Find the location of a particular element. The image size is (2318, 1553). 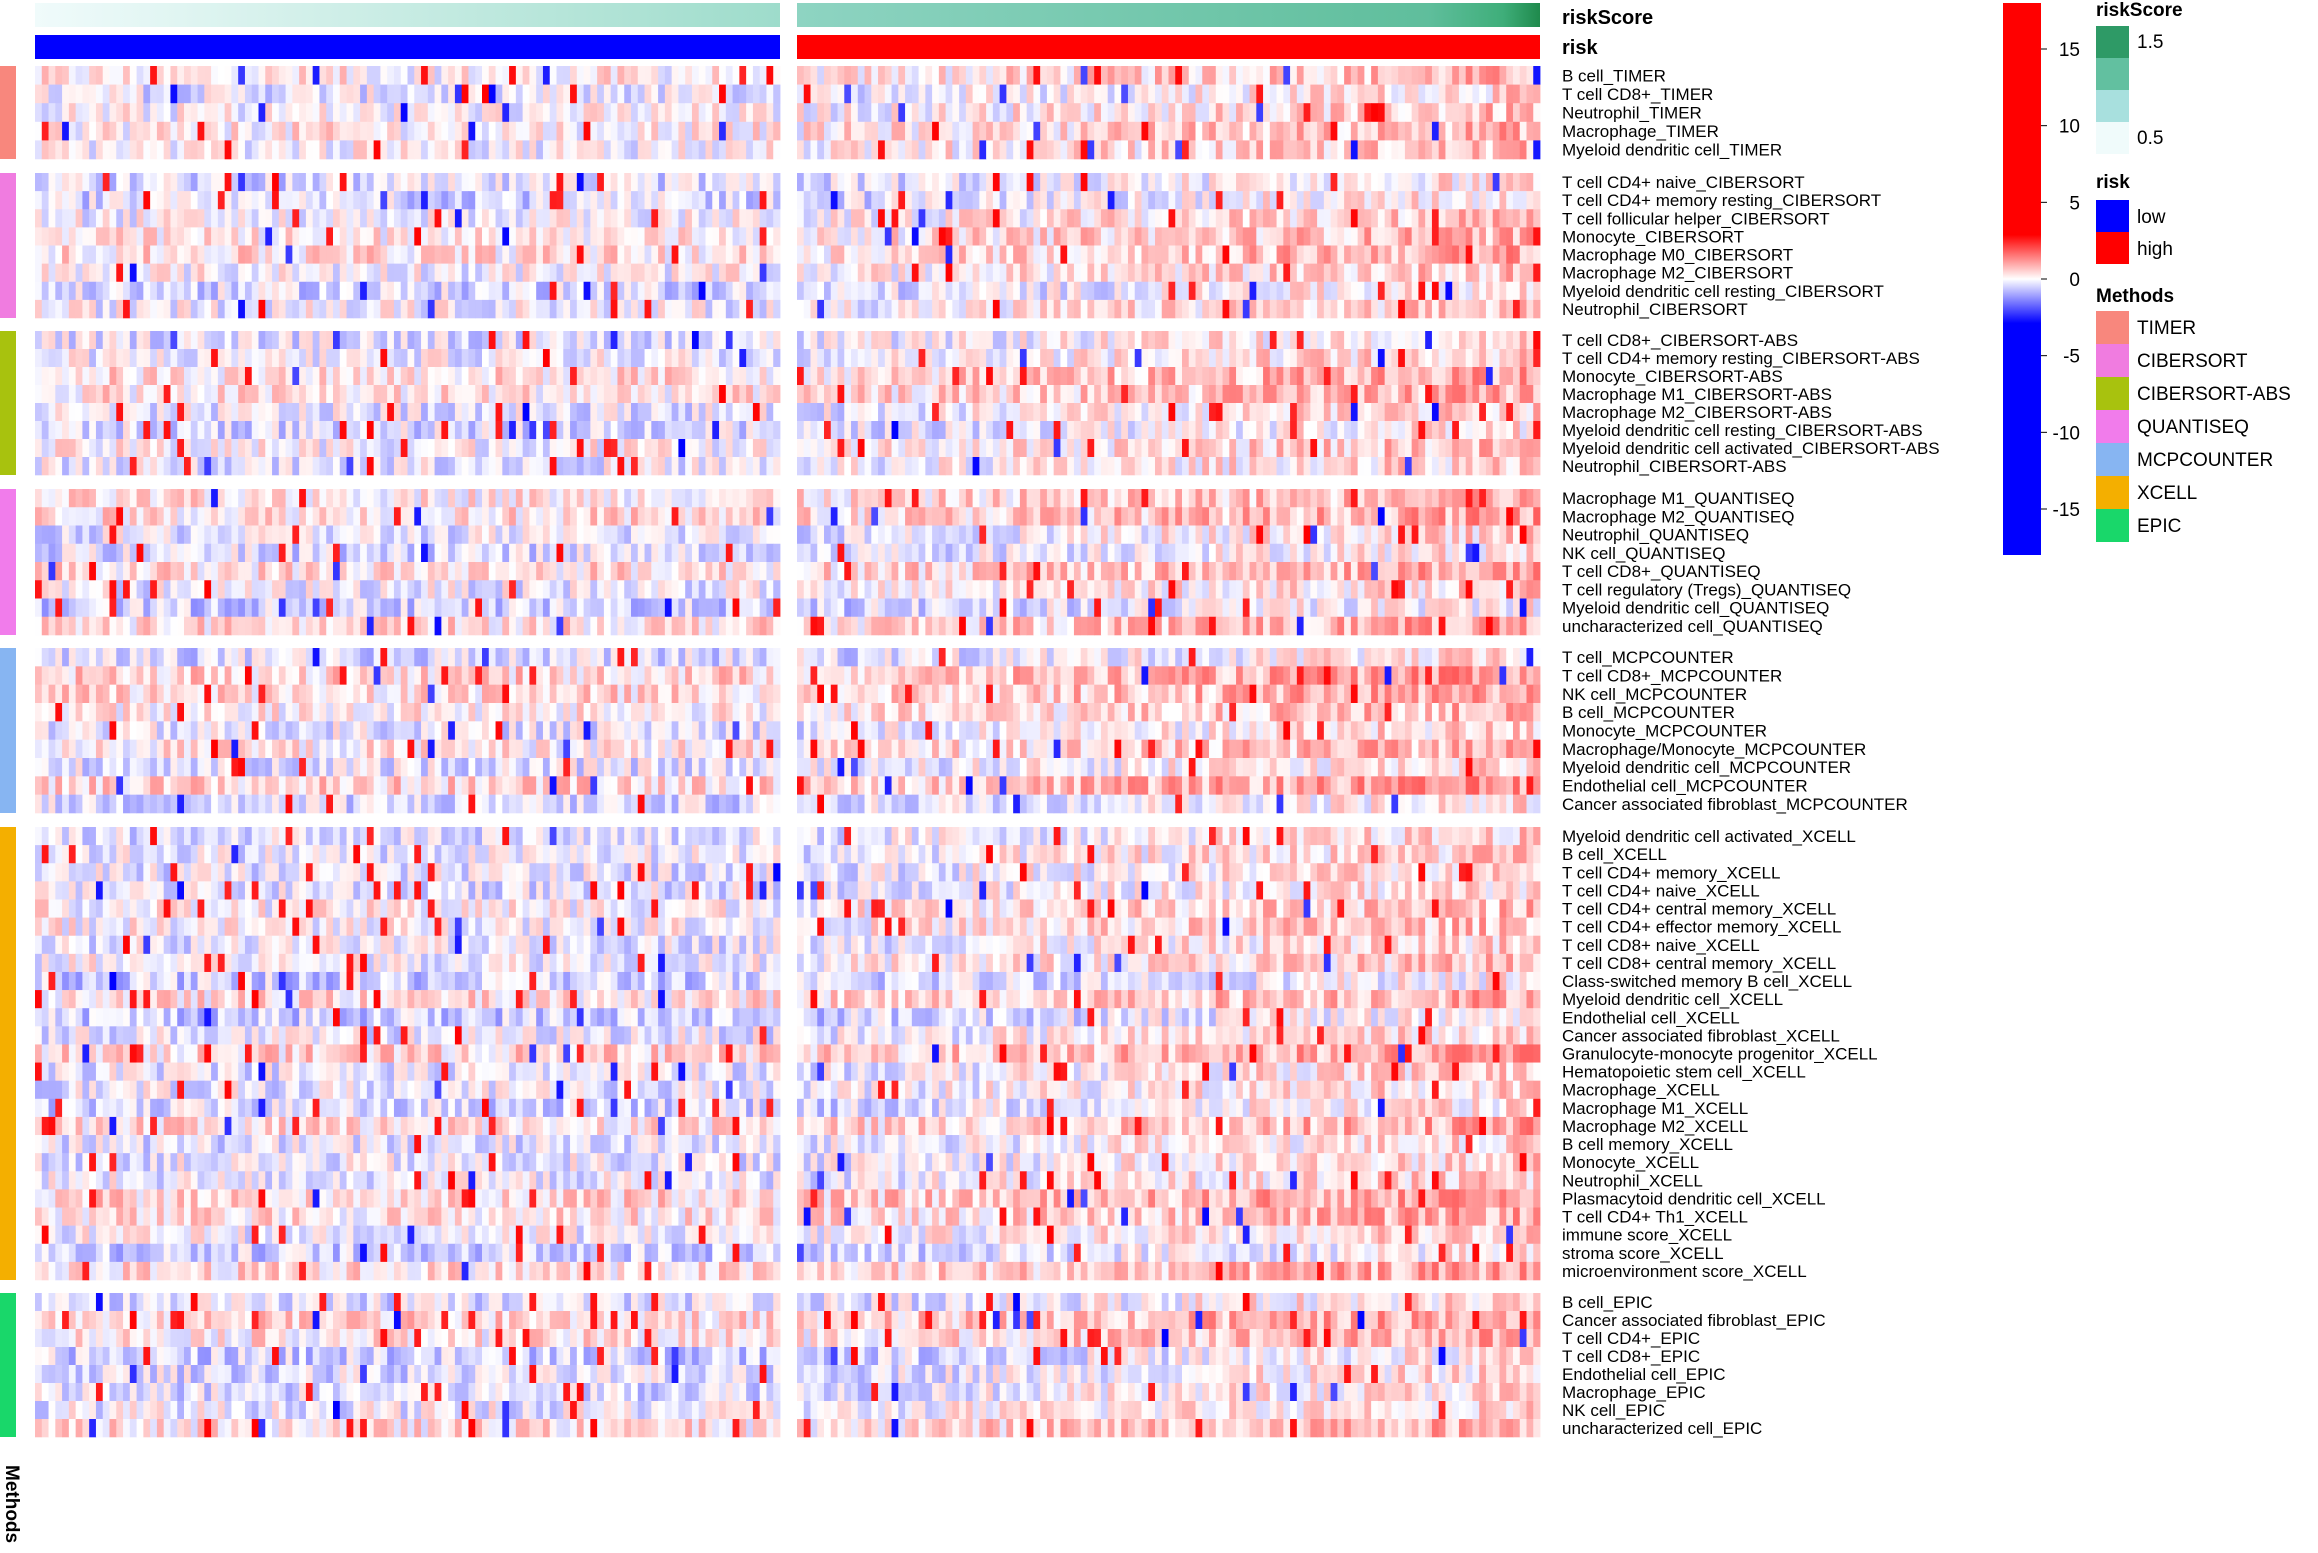

row-label: Macrophage/Monocyte_MCPCOUNTER is located at coordinates (1714, 749).